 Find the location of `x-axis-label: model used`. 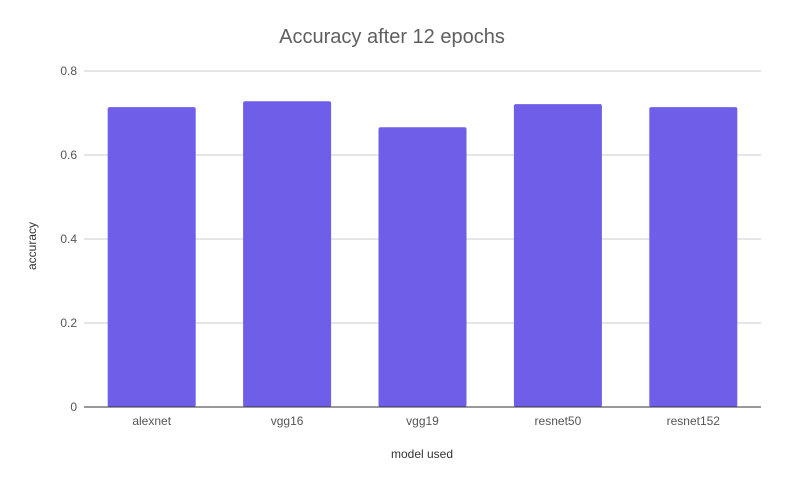

x-axis-label: model used is located at coordinates (422, 454).